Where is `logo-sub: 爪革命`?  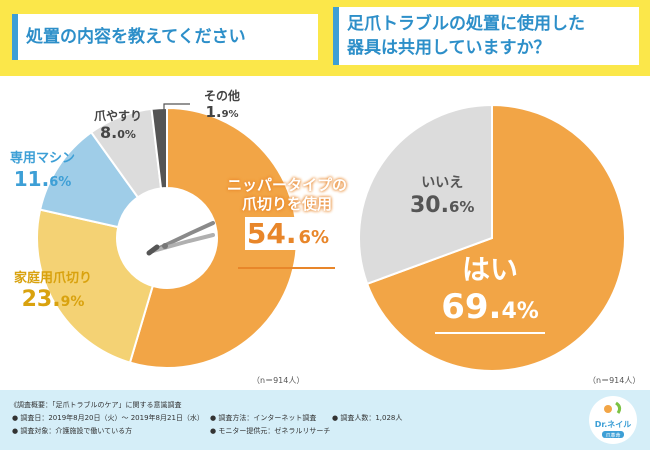
logo-sub: 爪革命 is located at coordinates (612, 435).